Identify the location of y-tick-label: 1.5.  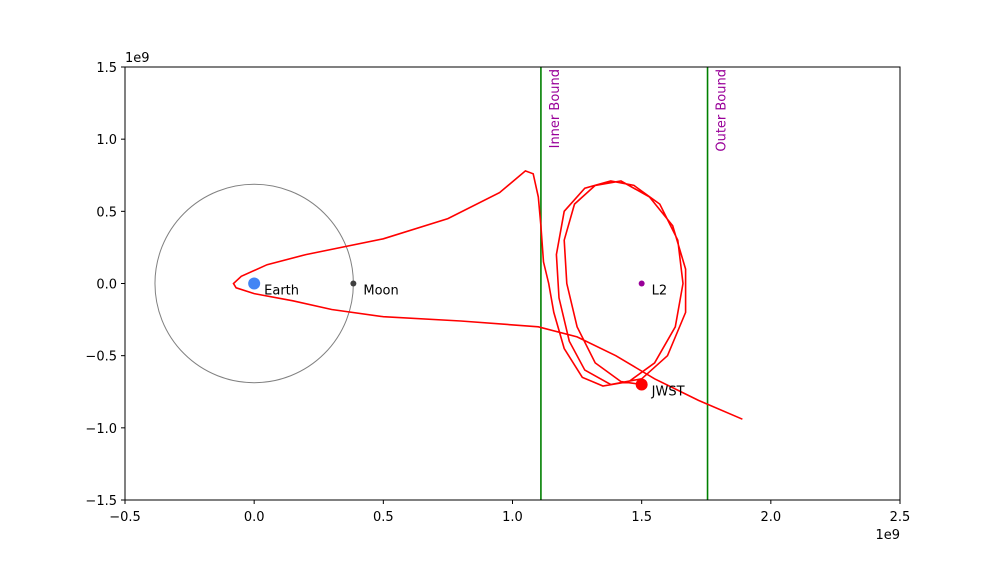
(106, 68).